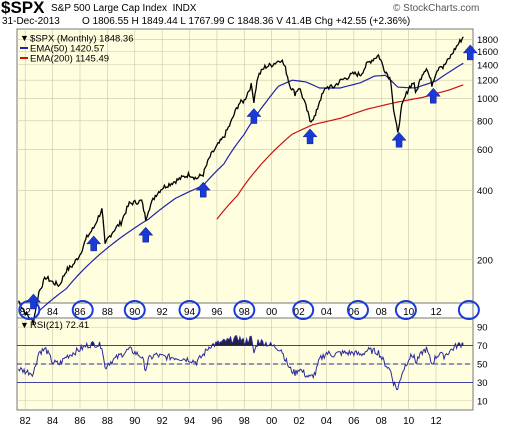 This screenshot has height=429, width=520. I want to click on rsi-legend: ▼ RSI(21) 72.41, so click(54, 325).